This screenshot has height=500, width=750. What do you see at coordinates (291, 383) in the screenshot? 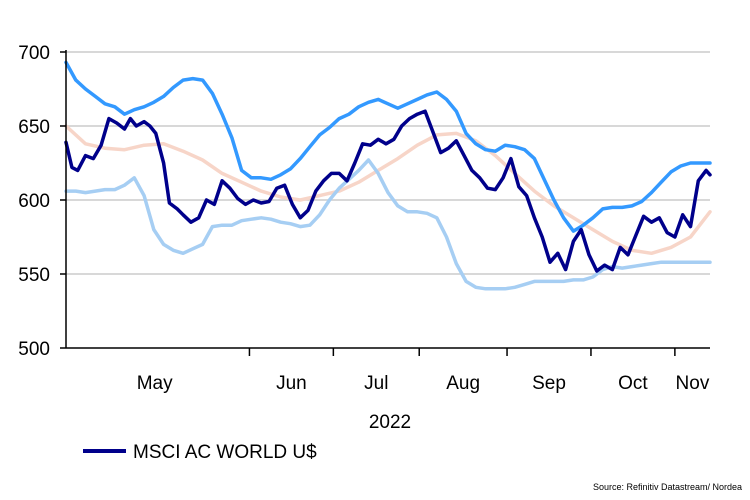
I see `x-tick-label-jun: Jun` at bounding box center [291, 383].